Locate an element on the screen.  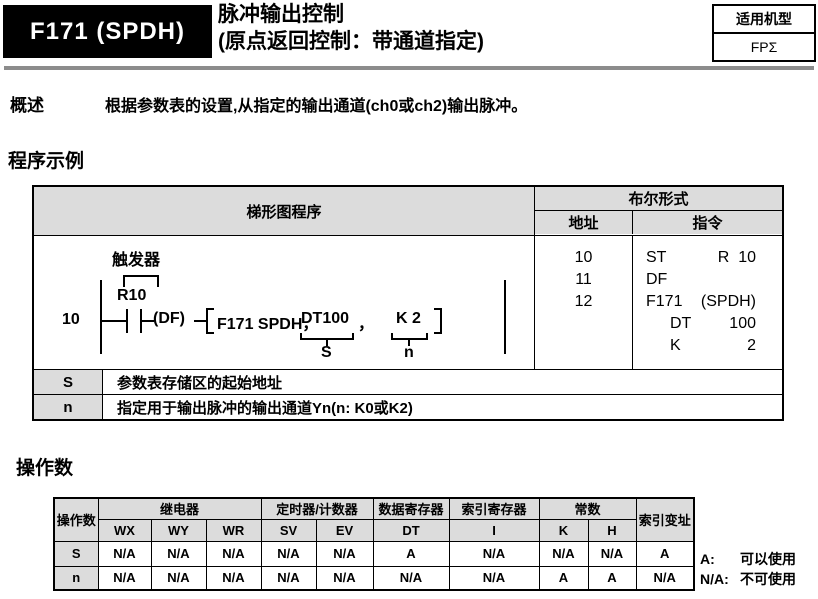
availability-legend: A: 可以使用 N/A: 不可使用 is located at coordinates (748, 569).